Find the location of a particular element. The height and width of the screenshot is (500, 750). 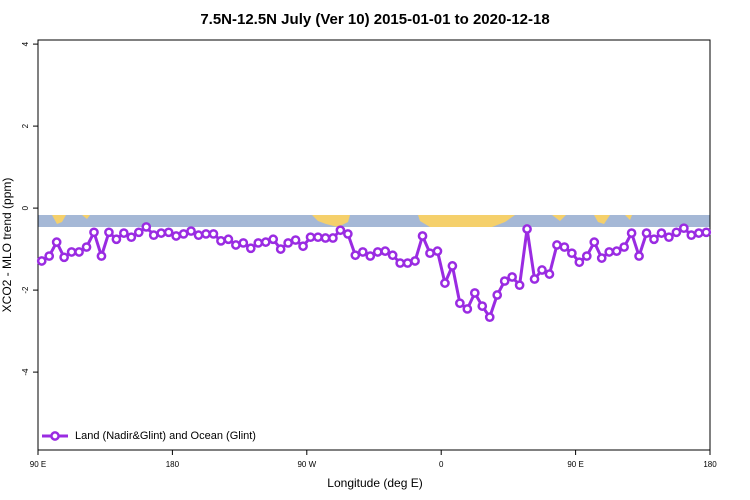

y-axis-label: XCO2 - MLO trend (ppm) is located at coordinates (7, 245).